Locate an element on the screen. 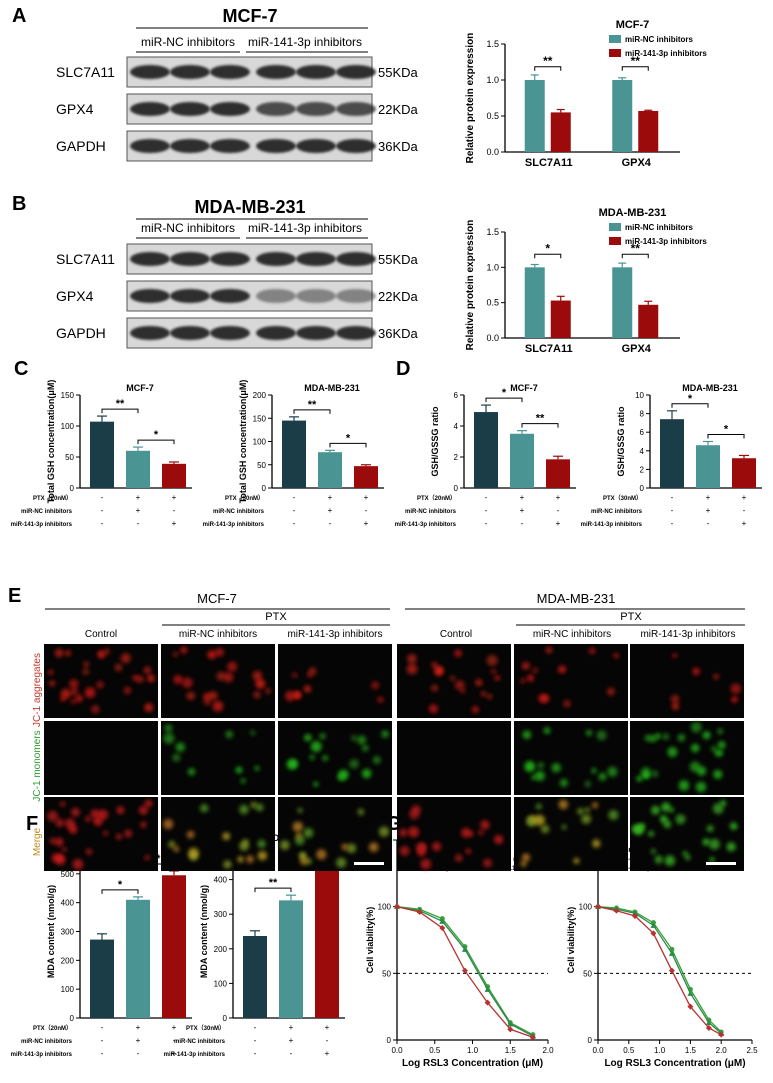 The height and width of the screenshot is (1083, 773). chart-c2-y-tick-label: 0 is located at coordinates (264, 488).